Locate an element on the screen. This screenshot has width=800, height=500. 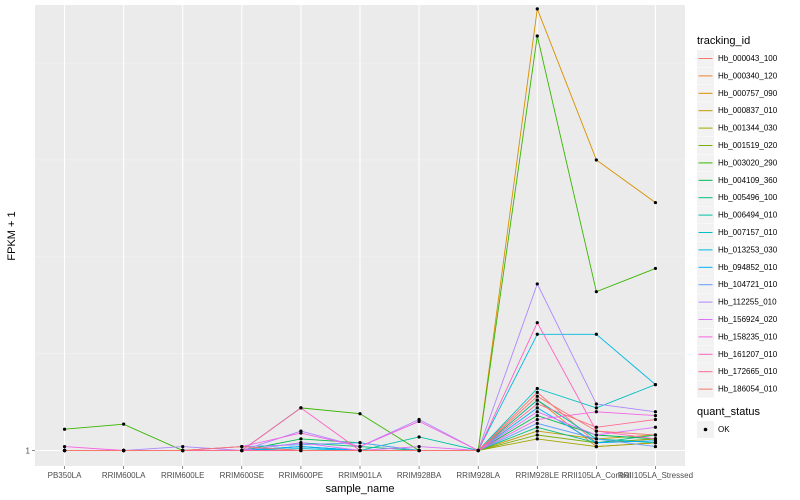
legend-label: Hb_000340_120 is located at coordinates (748, 75).